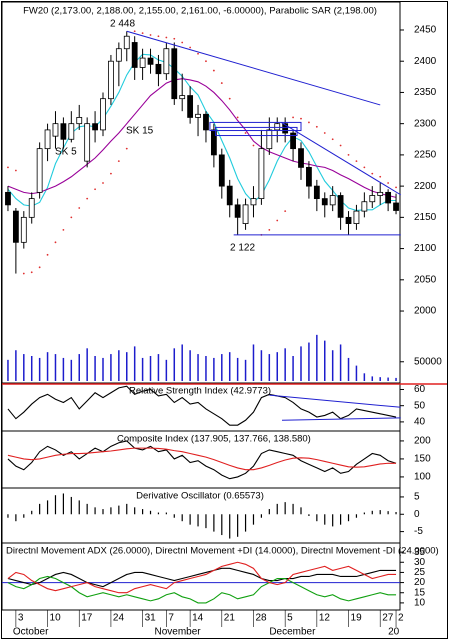 This screenshot has height=641, width=450. What do you see at coordinates (401, 618) in the screenshot?
I see `x-tick-label: 2` at bounding box center [401, 618].